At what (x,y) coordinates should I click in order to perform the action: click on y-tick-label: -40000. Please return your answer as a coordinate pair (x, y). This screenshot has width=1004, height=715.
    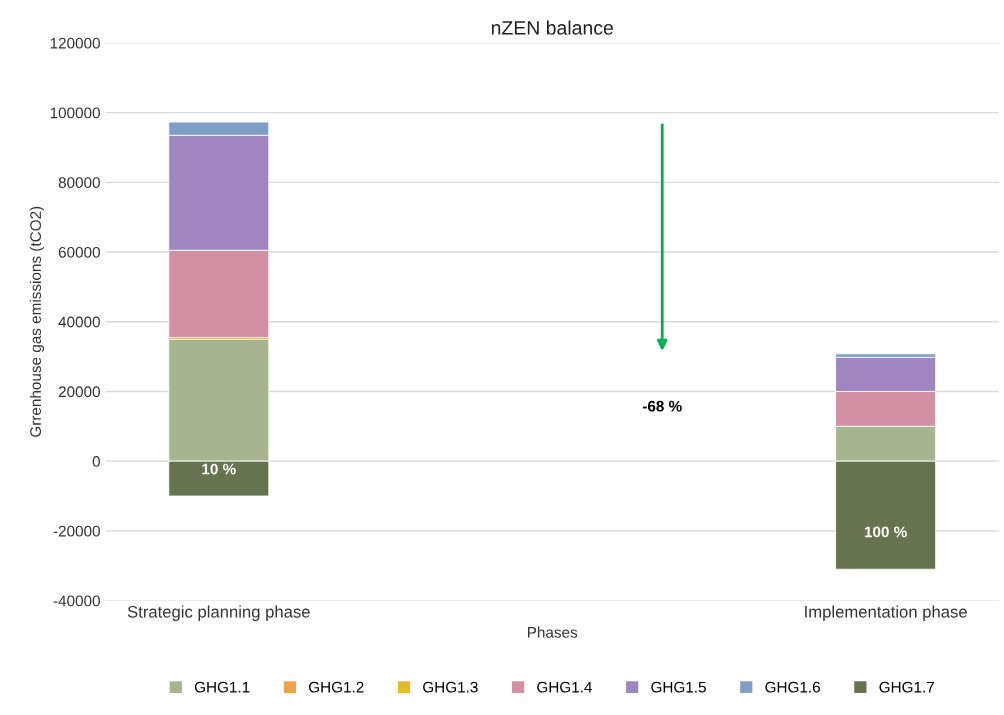
    Looking at the image, I should click on (76, 601).